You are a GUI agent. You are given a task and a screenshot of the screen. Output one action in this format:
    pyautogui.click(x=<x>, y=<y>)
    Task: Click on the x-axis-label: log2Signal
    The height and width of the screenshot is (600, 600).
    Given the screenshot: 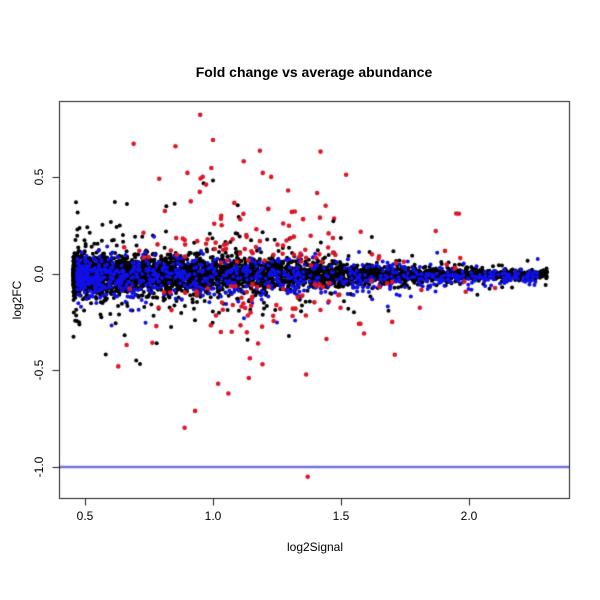 What is the action you would take?
    pyautogui.click(x=315, y=547)
    